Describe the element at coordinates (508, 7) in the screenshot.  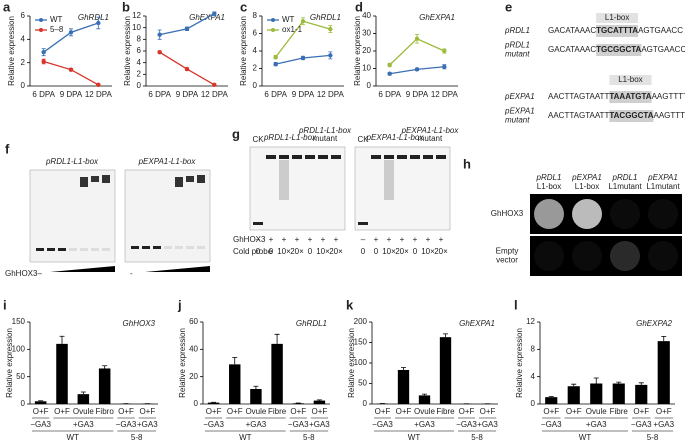
I see `panel-letter: e` at that location.